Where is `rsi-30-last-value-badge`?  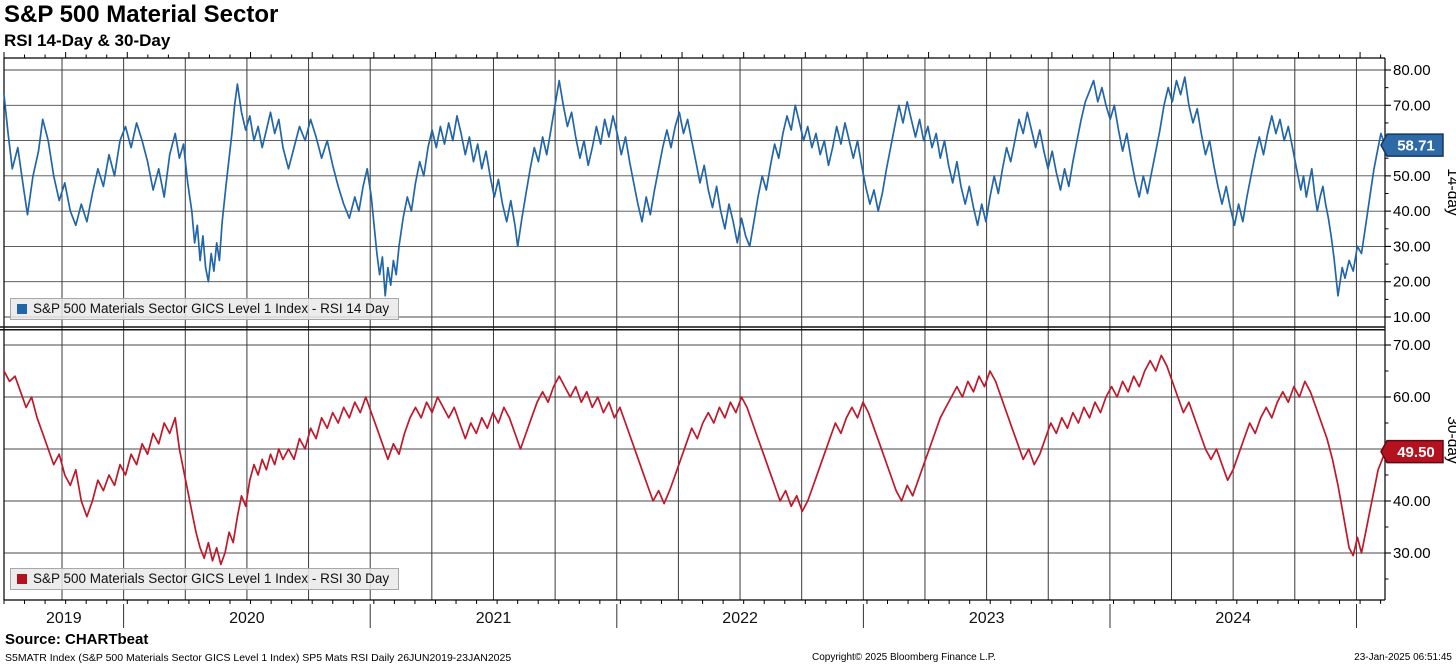 rsi-30-last-value-badge is located at coordinates (1412, 451).